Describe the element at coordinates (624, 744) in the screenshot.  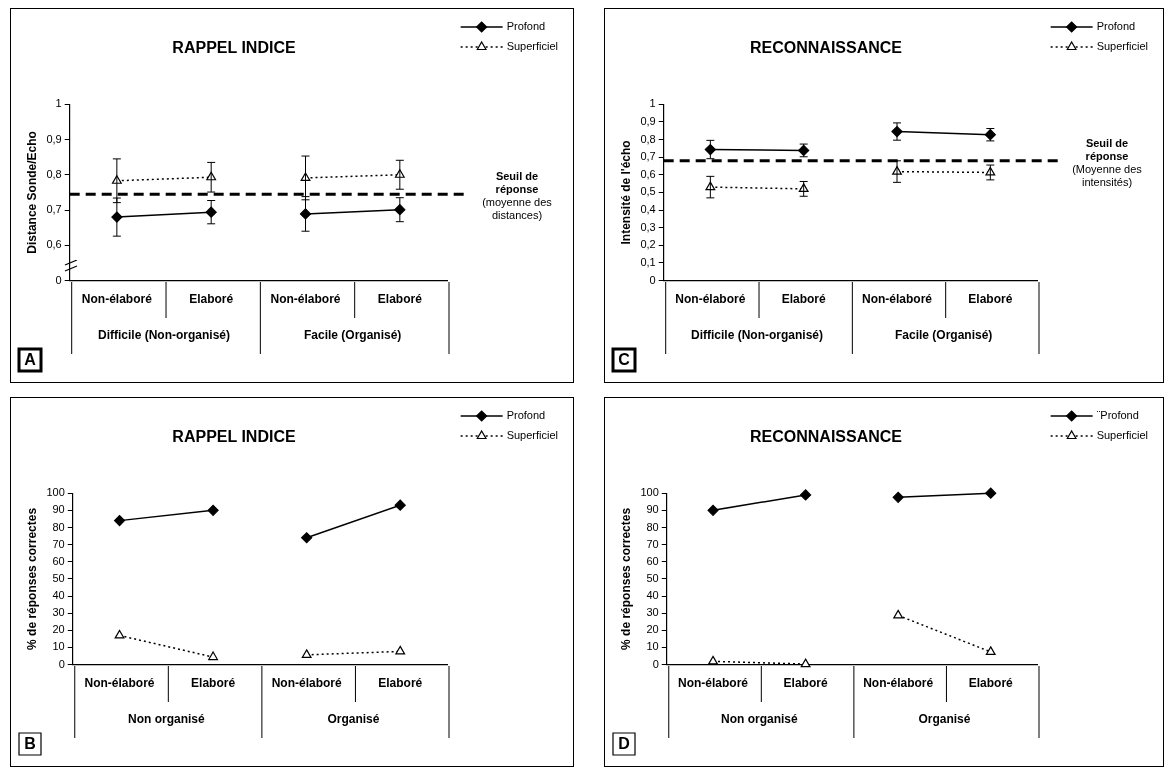
I see `text: D` at that location.